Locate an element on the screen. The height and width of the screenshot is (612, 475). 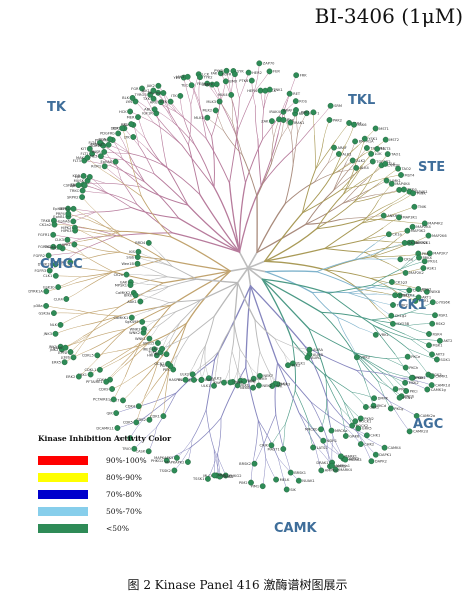
kinase-label: LIMK1 is located at coordinates (395, 181).